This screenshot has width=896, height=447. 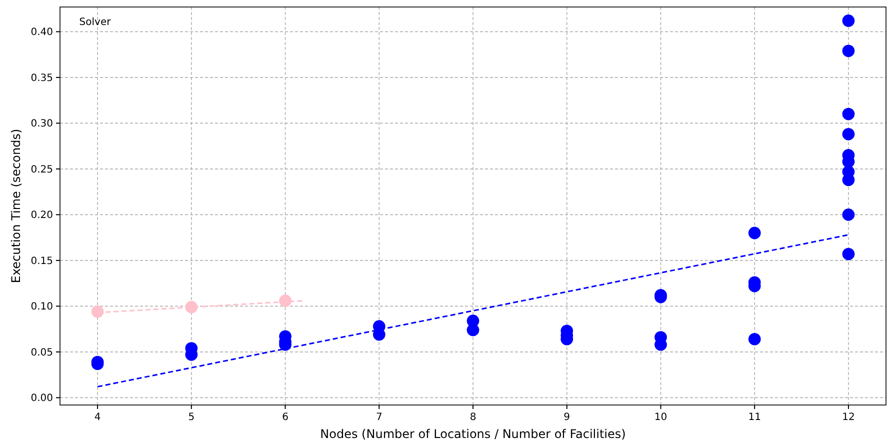 I want to click on x-axis-title: Nodes (Number of Locations / Number of Facilities), so click(x=473, y=434).